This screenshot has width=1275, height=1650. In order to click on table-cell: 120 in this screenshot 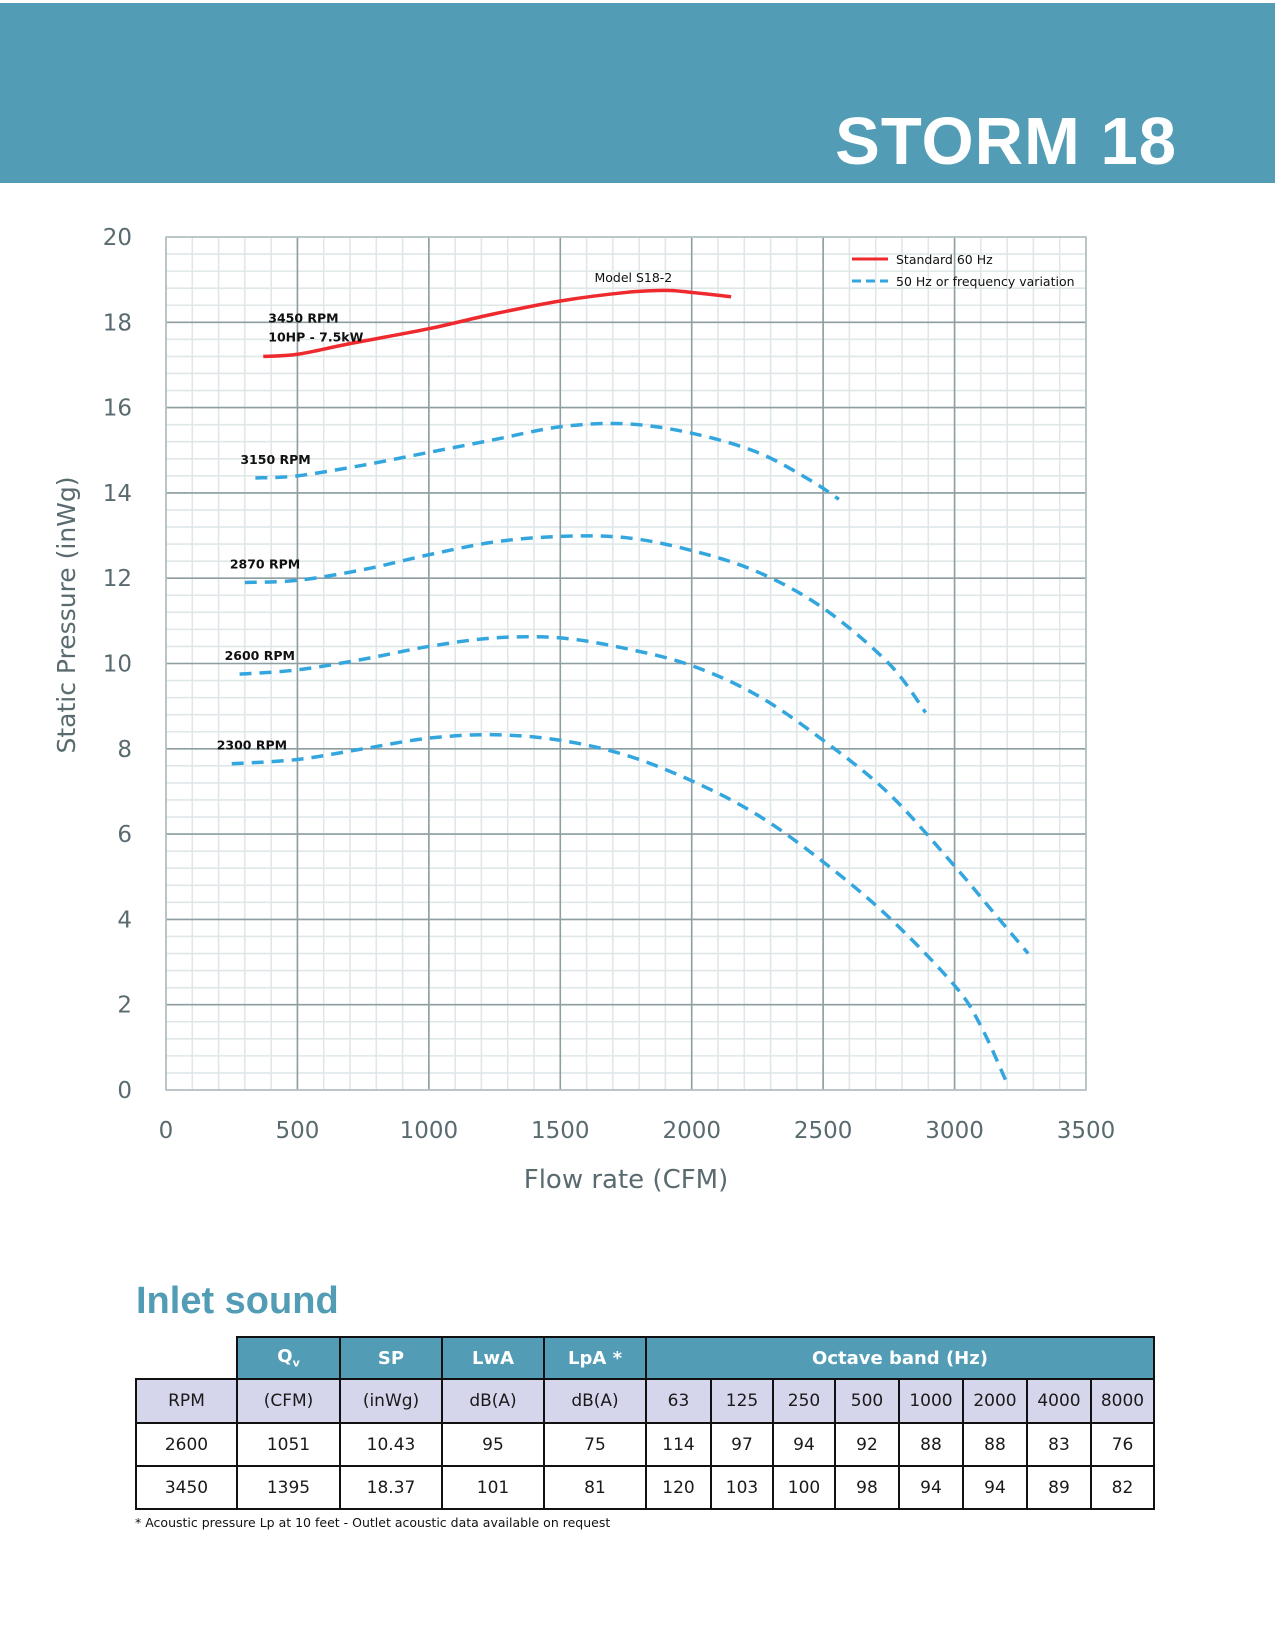, I will do `click(678, 1487)`.